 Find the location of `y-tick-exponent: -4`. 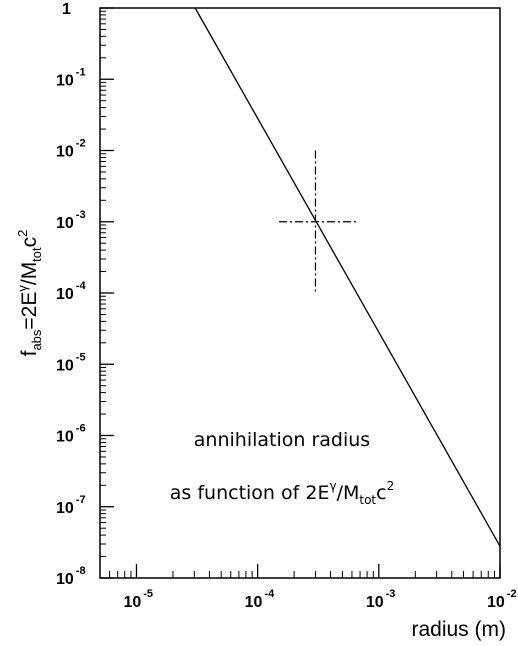

y-tick-exponent: -4 is located at coordinates (81, 286).